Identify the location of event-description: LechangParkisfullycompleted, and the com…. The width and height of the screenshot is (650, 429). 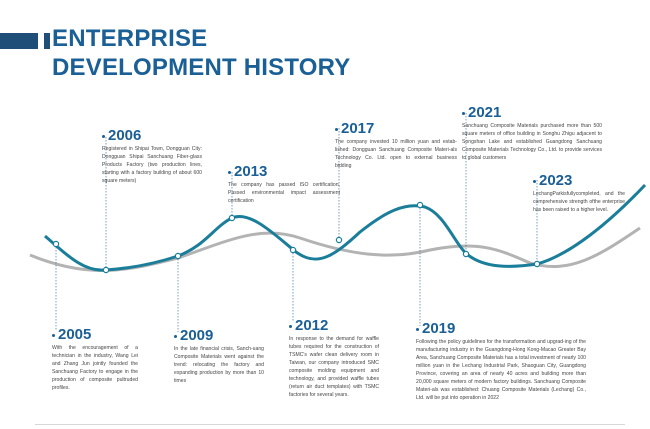
(579, 202).